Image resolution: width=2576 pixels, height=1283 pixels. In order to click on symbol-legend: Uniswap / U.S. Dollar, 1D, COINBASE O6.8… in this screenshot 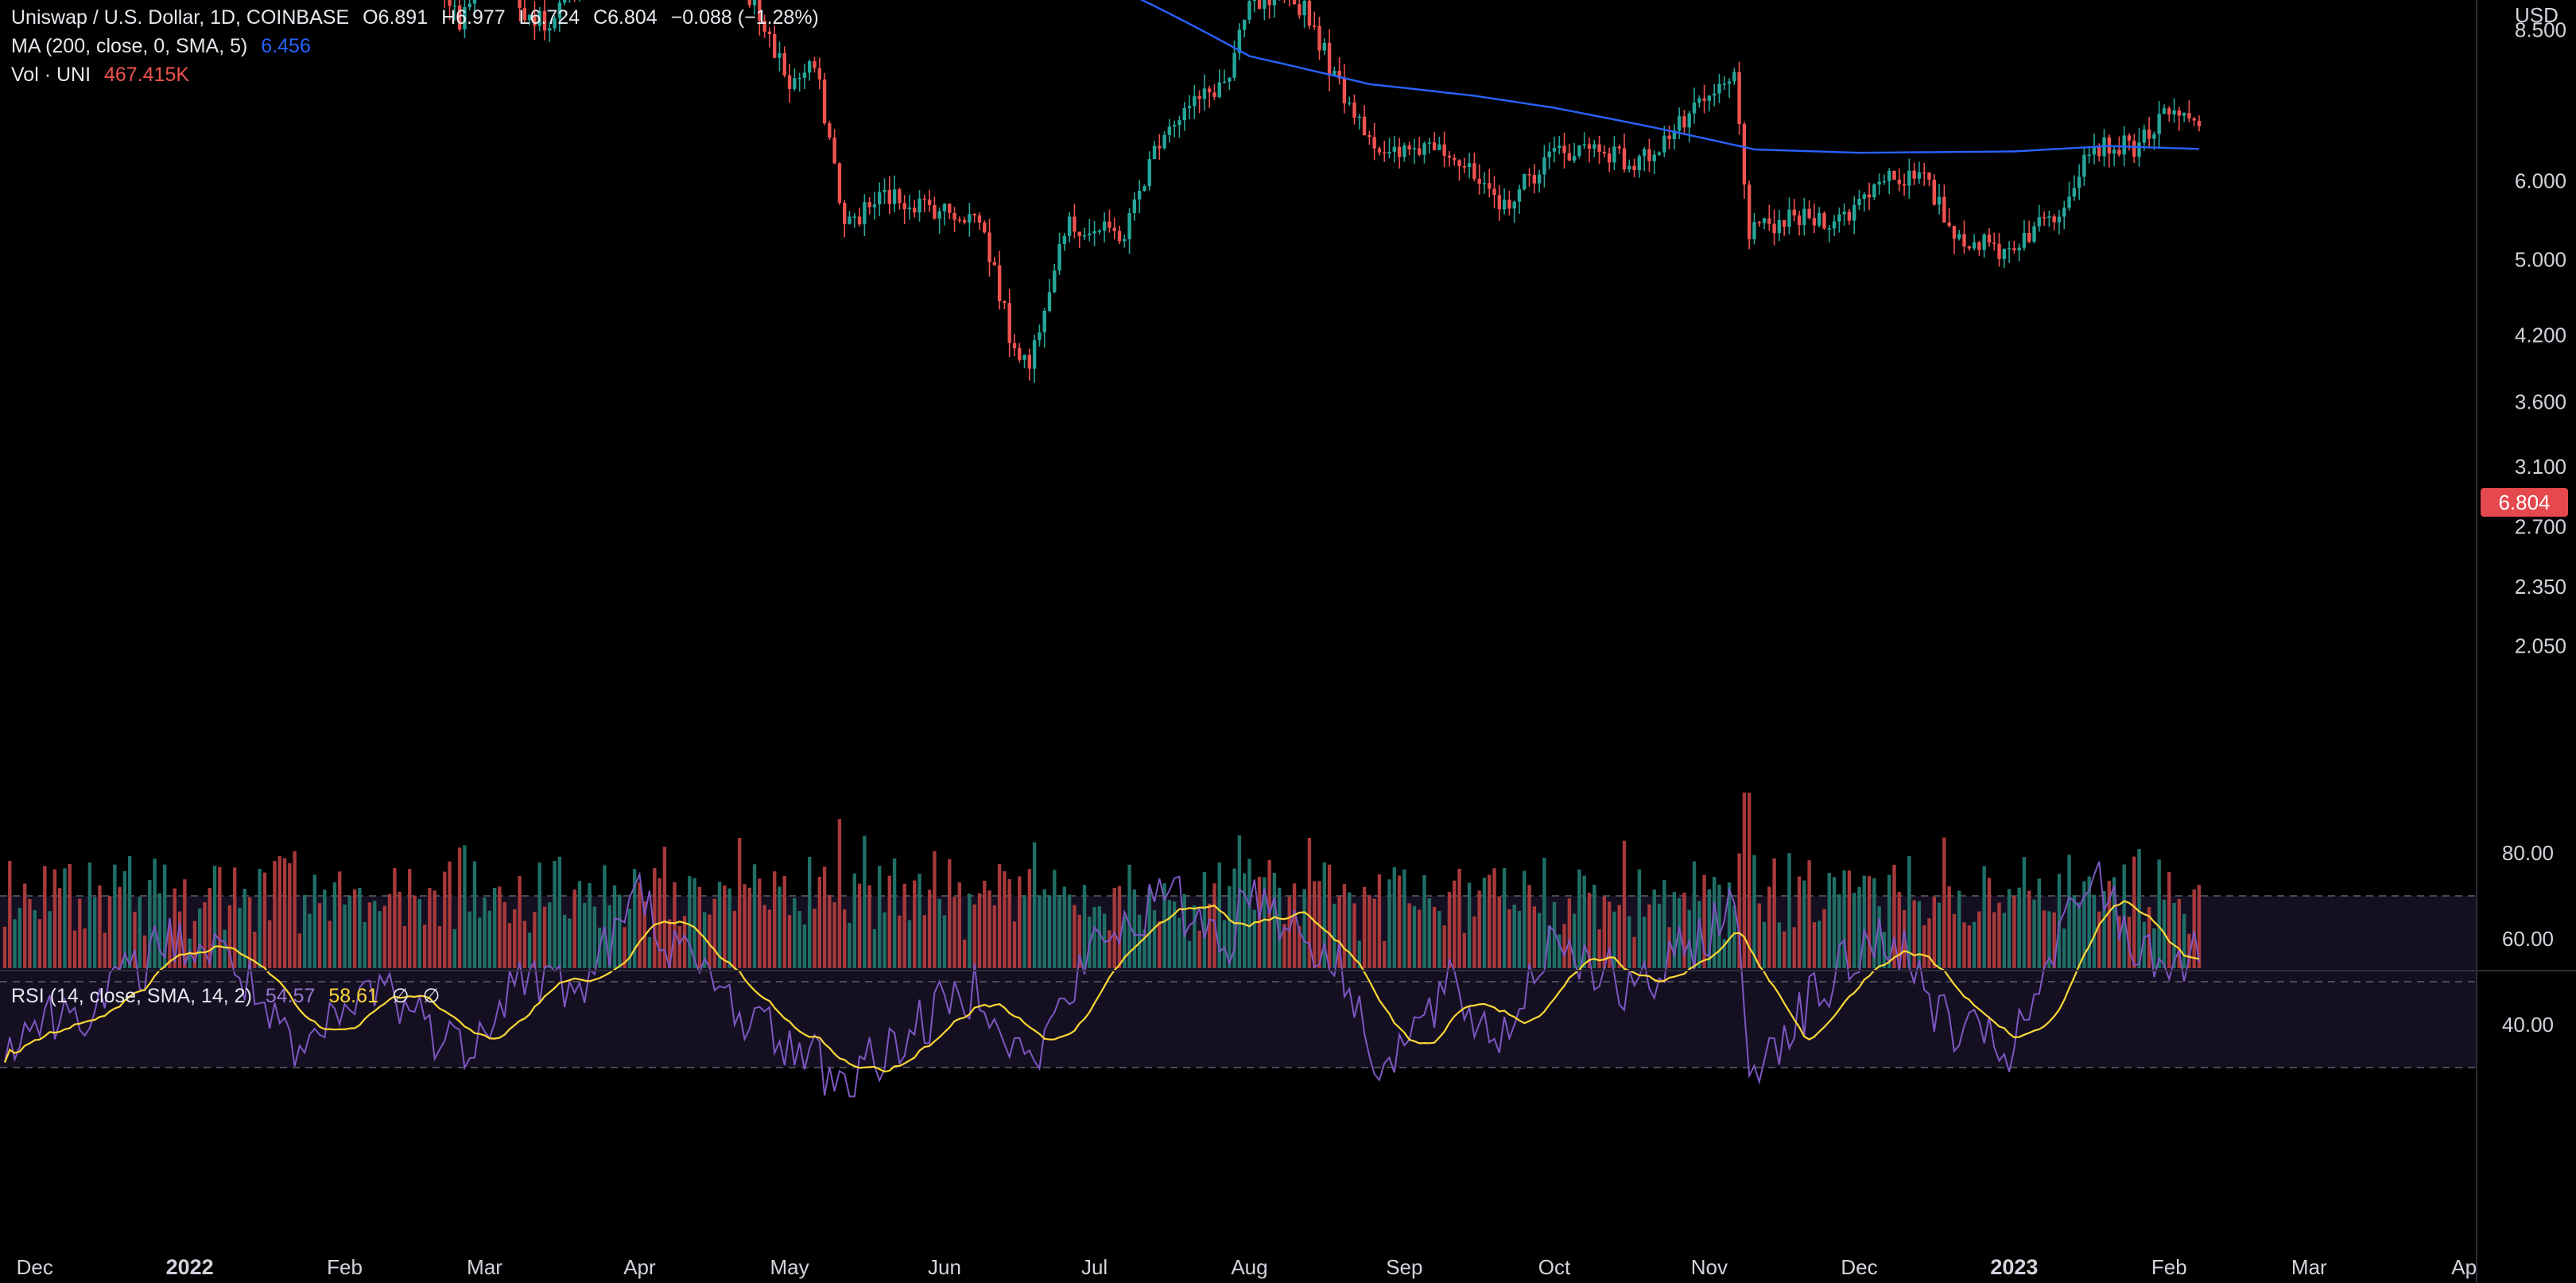, I will do `click(419, 17)`.